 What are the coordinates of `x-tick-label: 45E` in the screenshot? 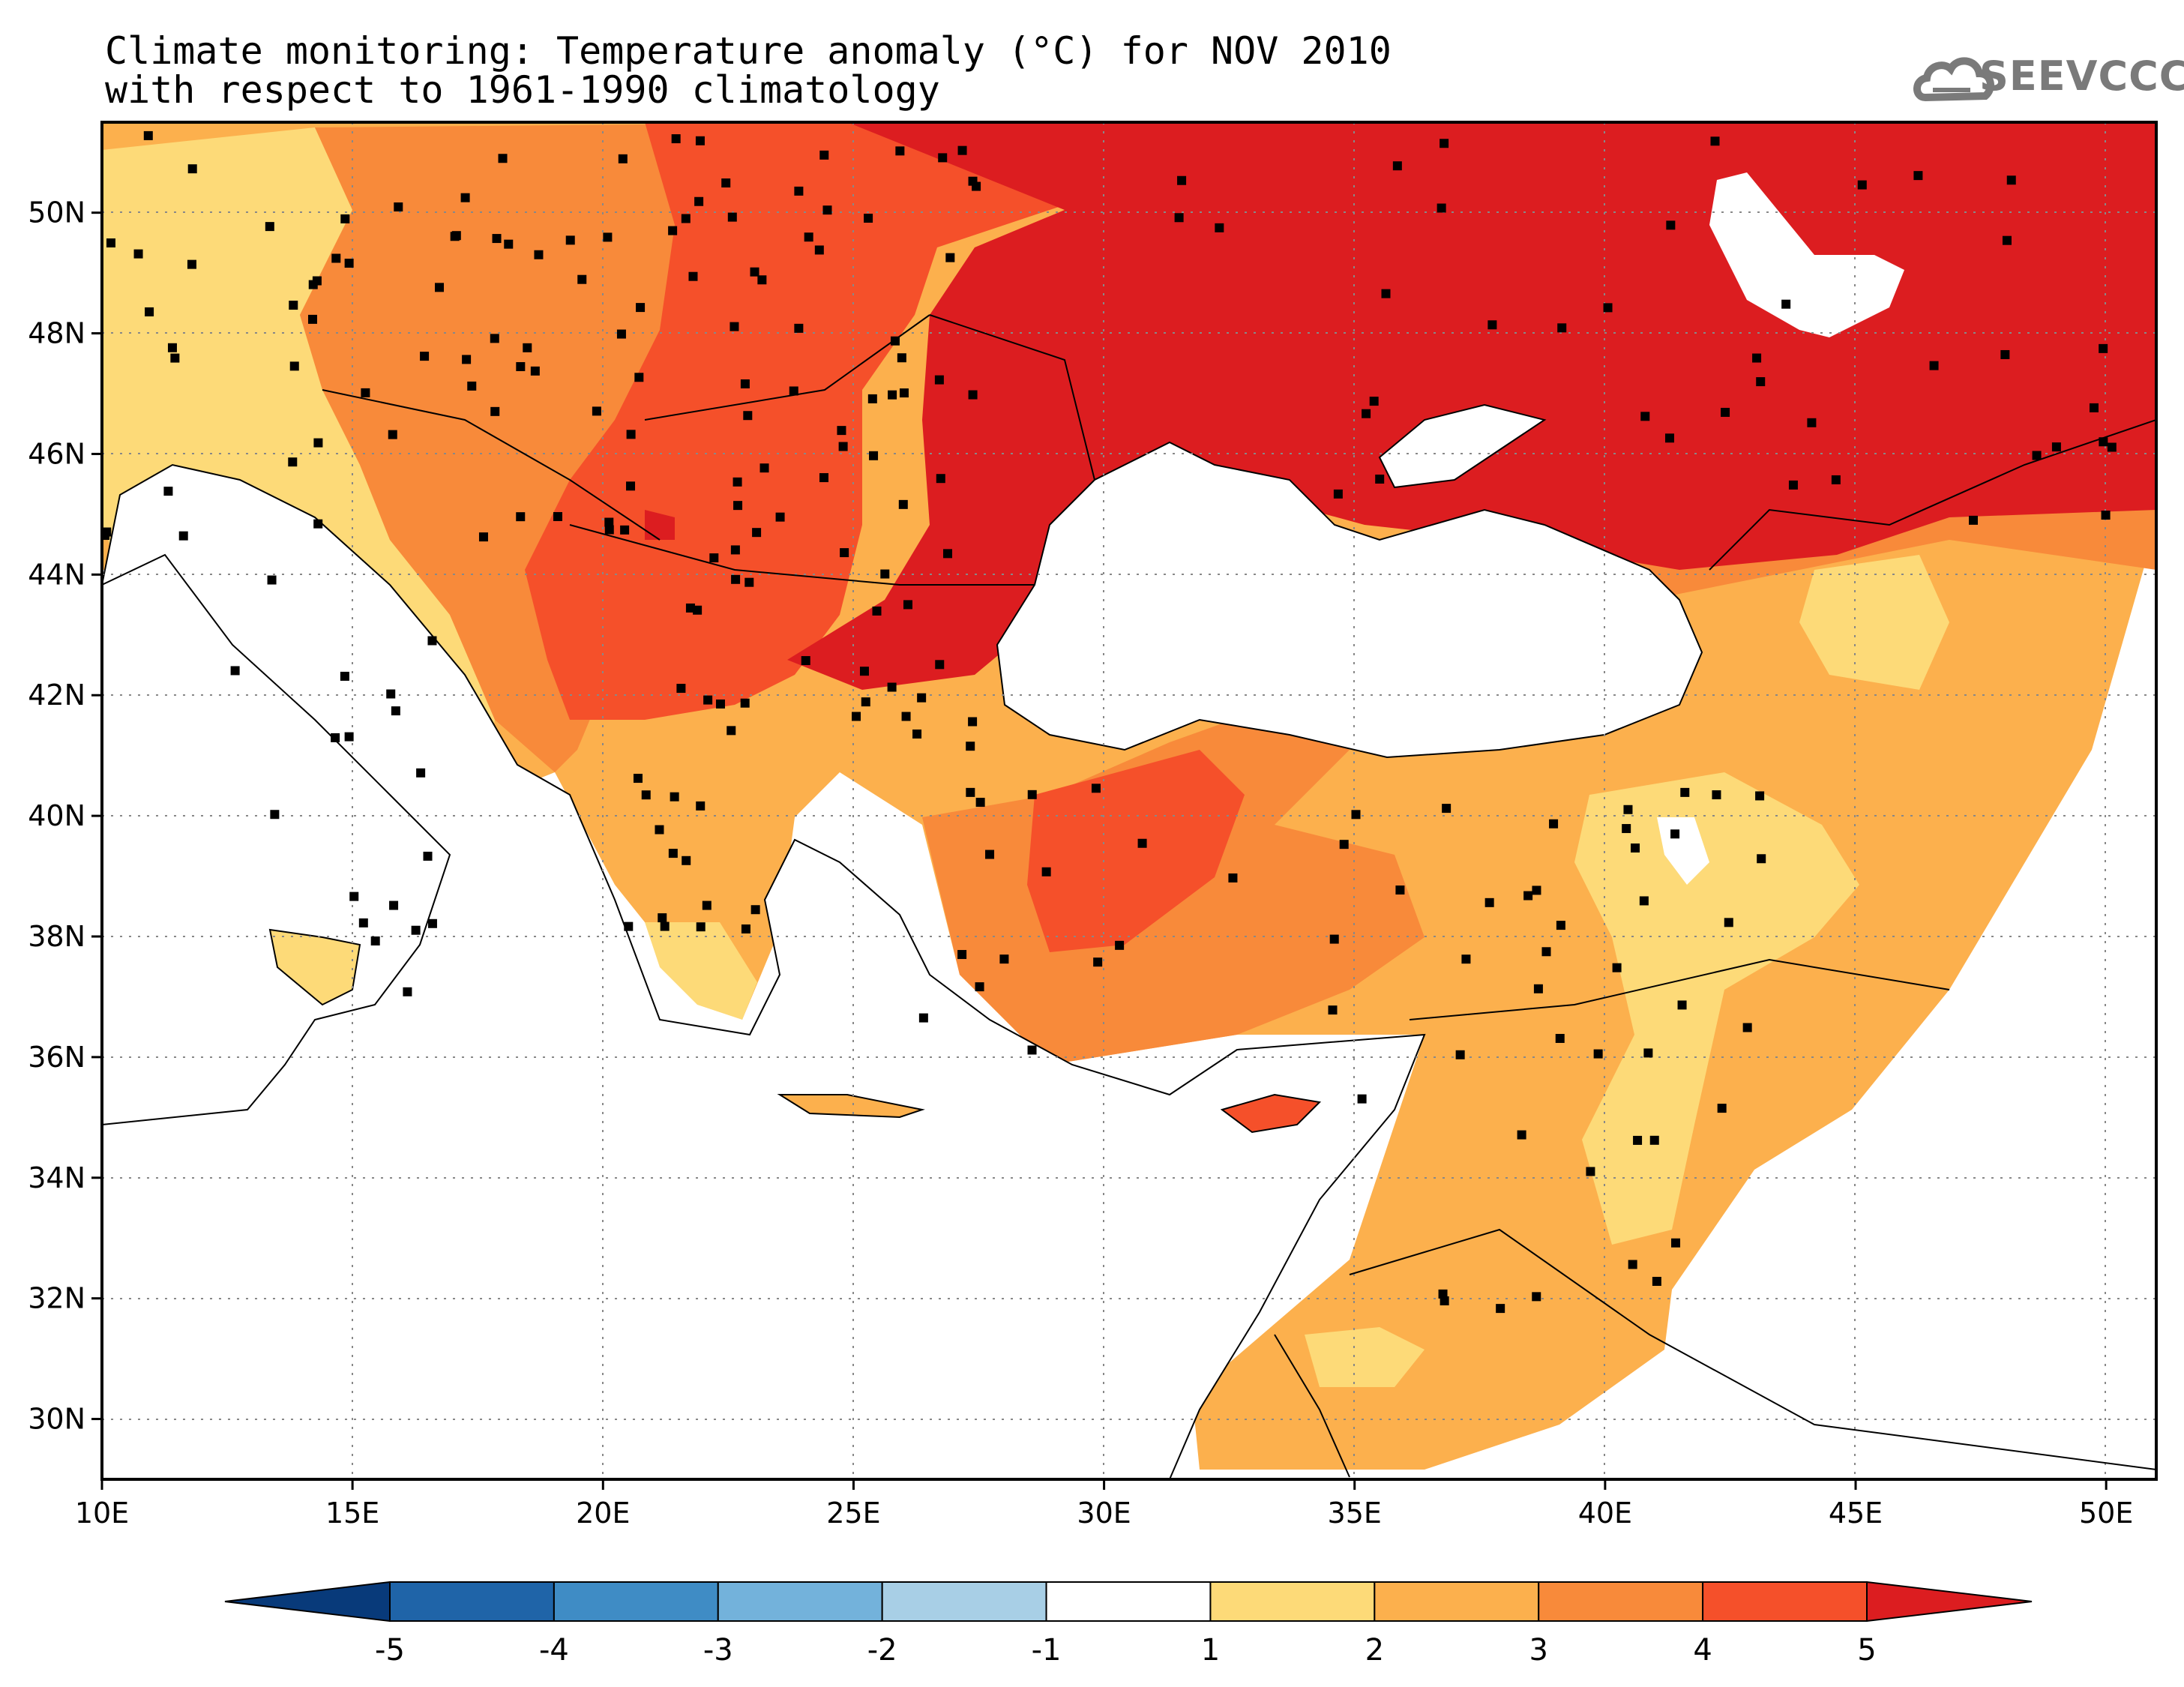 It's located at (1856, 1513).